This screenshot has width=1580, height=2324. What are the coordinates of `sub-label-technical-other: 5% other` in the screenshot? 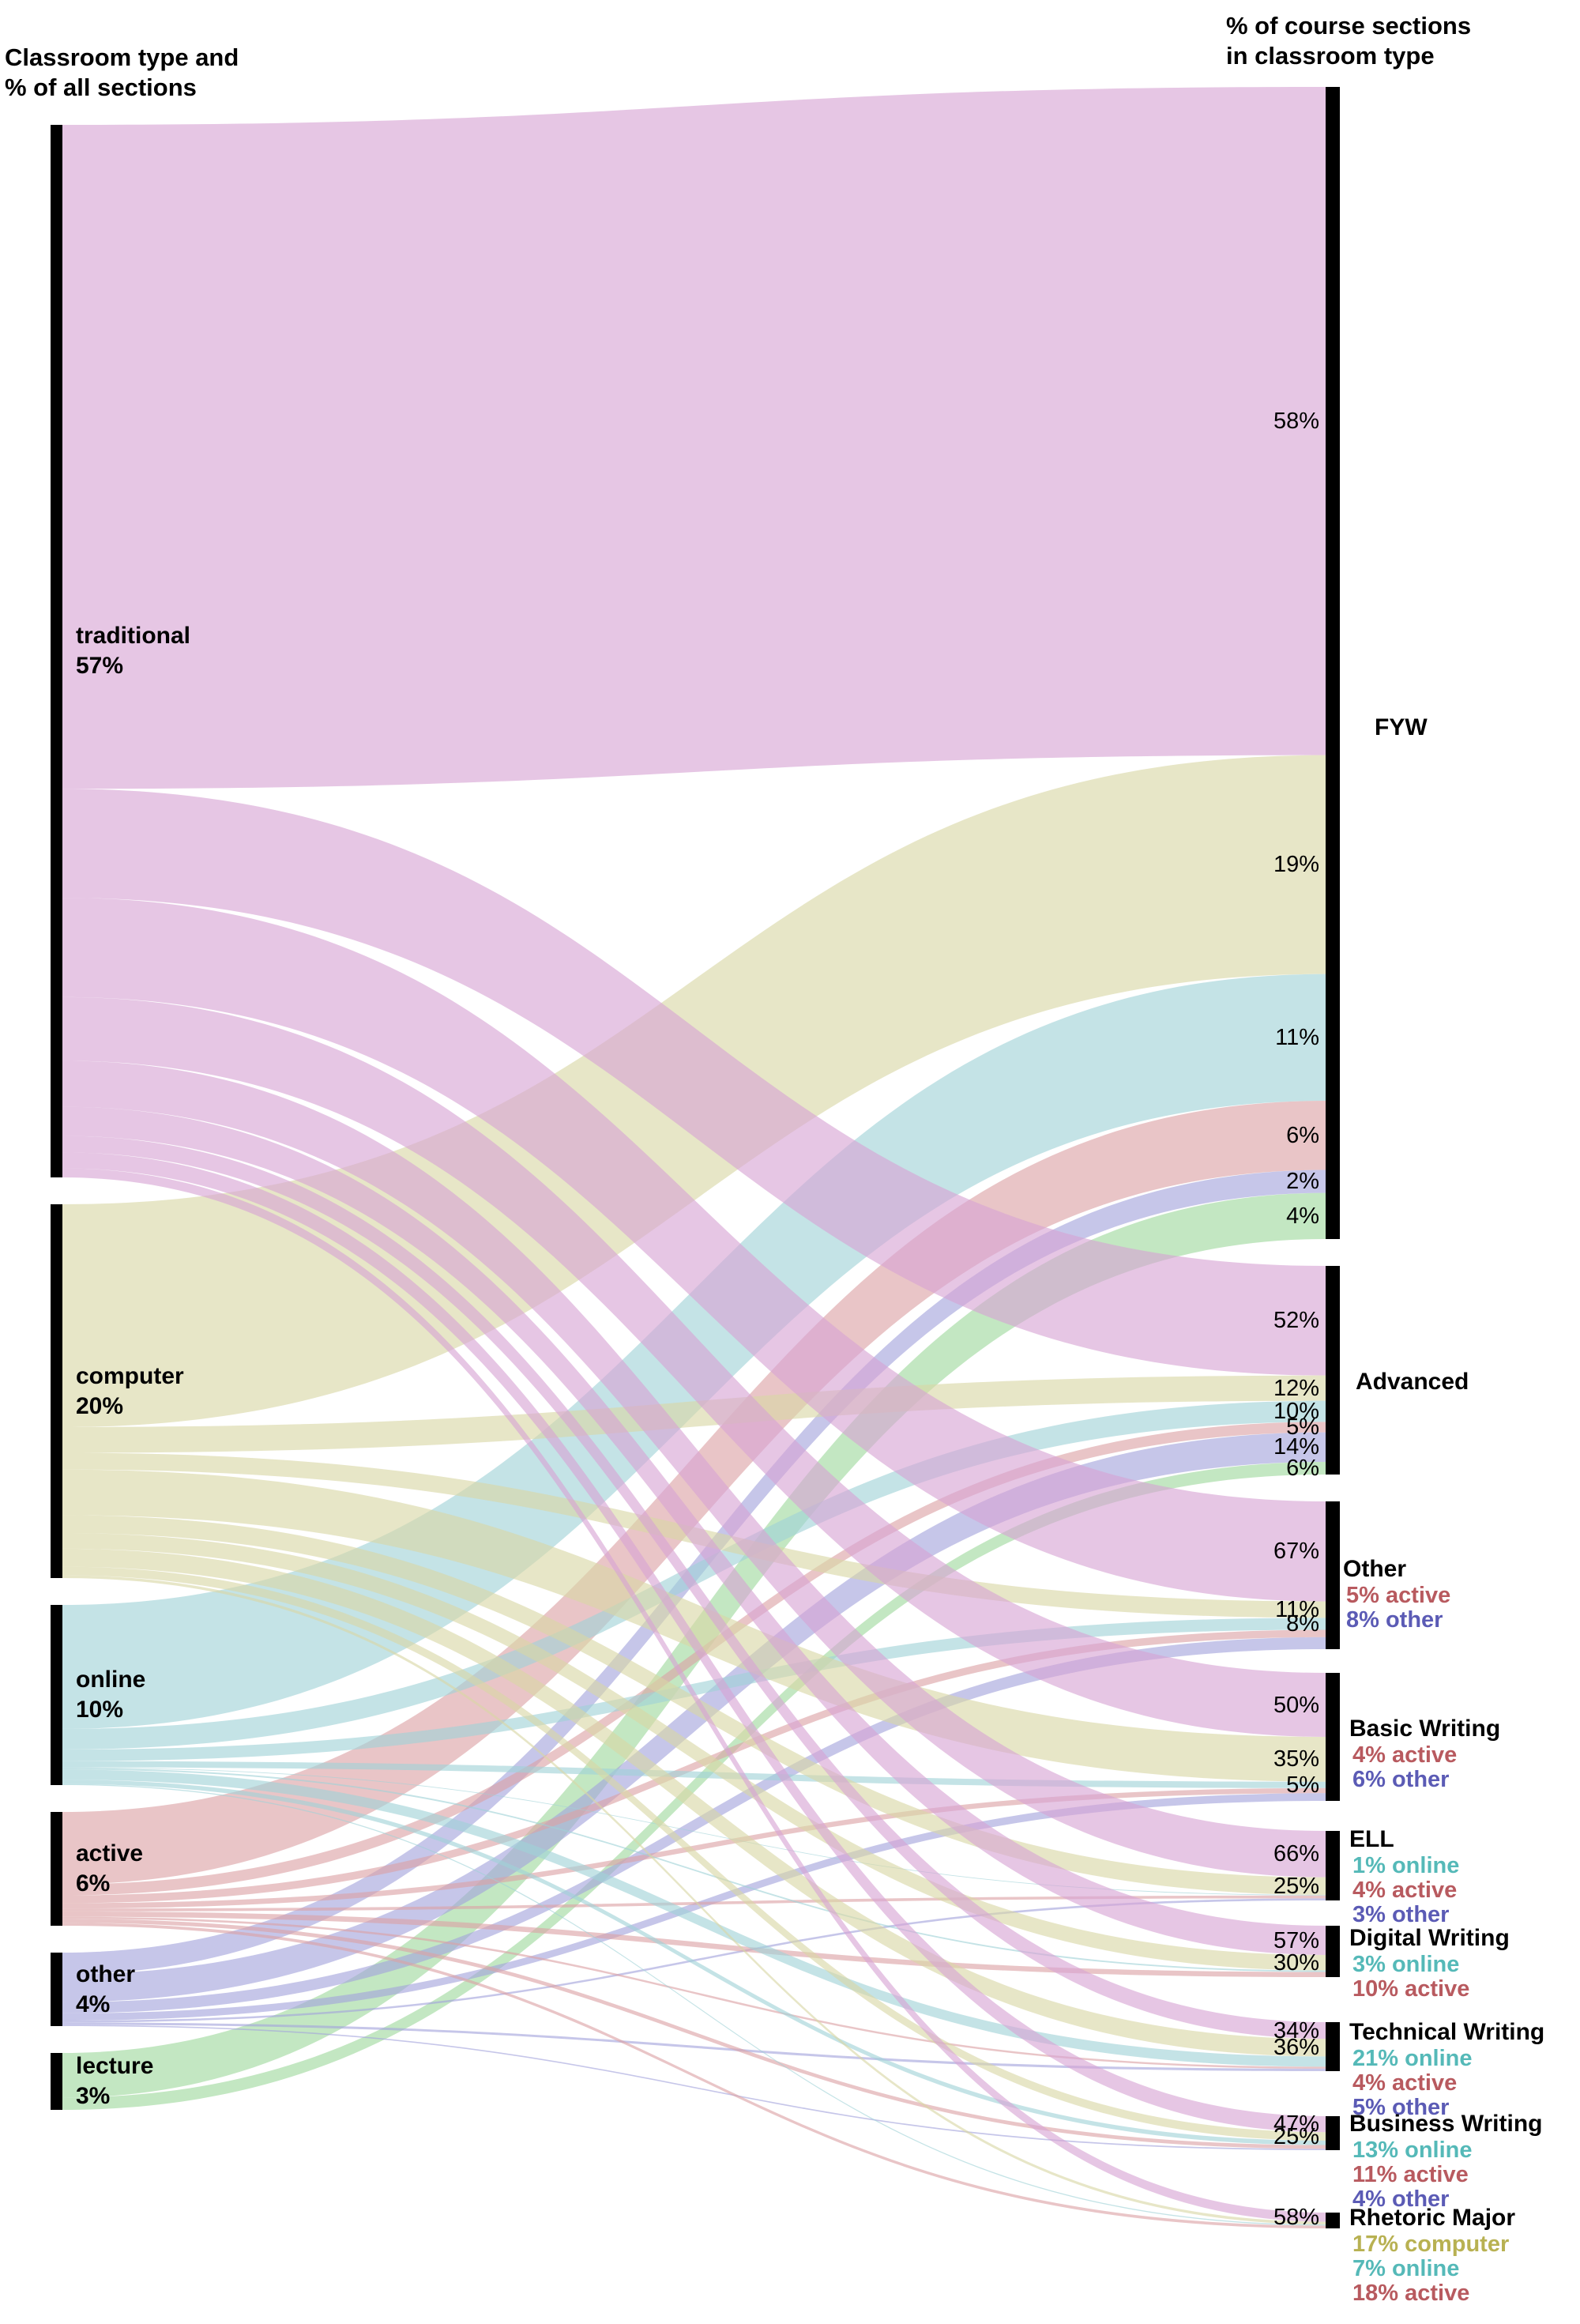 It's located at (1401, 2108).